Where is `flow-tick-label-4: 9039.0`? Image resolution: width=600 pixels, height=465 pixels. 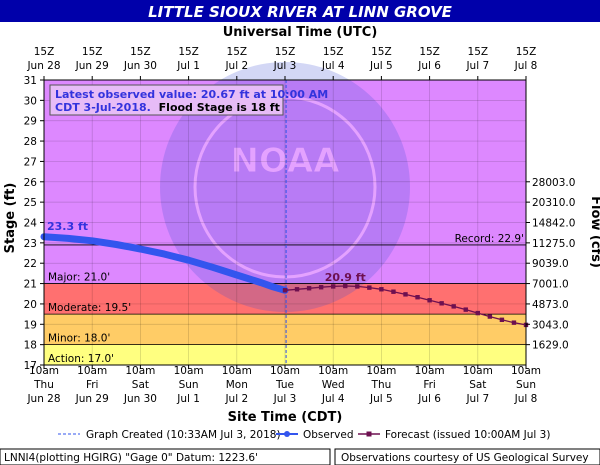 flow-tick-label-4: 9039.0 is located at coordinates (550, 264).